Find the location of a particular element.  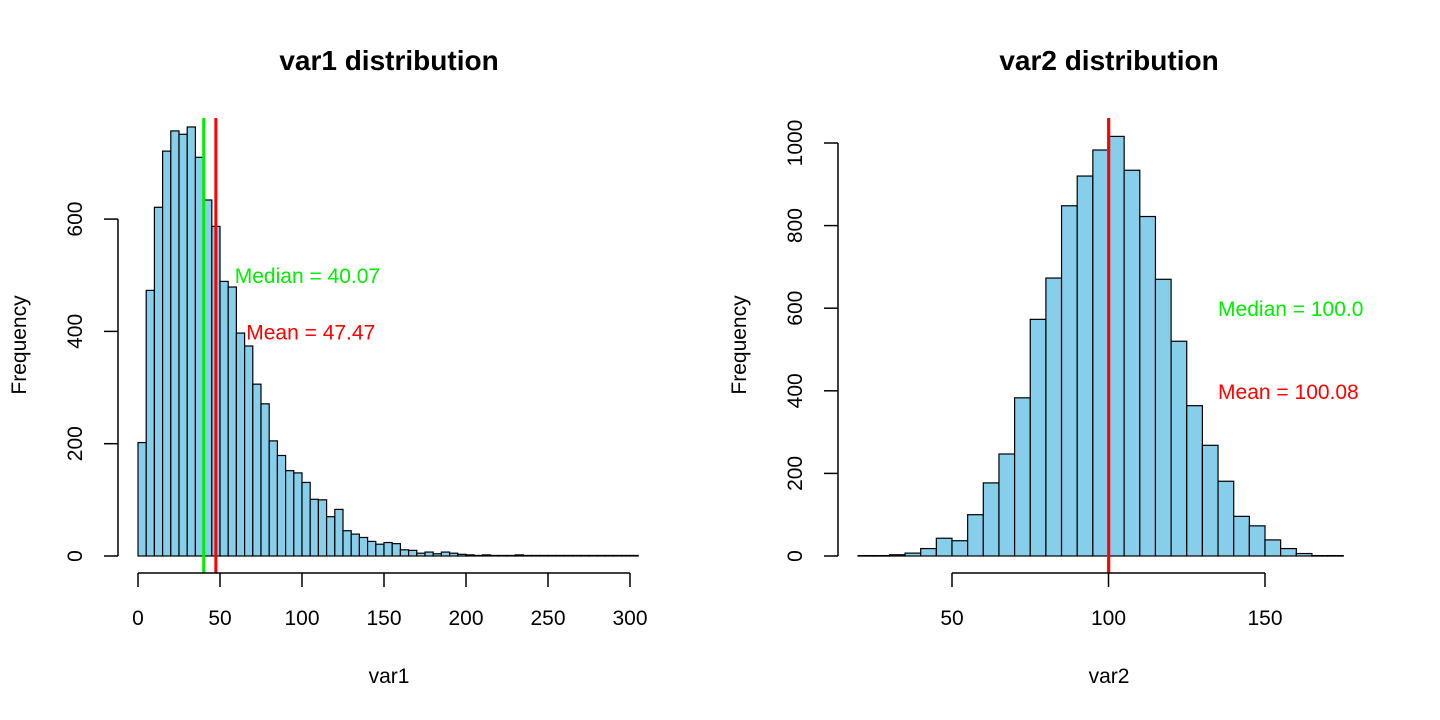

y-tick-label: 1000 is located at coordinates (795, 143).